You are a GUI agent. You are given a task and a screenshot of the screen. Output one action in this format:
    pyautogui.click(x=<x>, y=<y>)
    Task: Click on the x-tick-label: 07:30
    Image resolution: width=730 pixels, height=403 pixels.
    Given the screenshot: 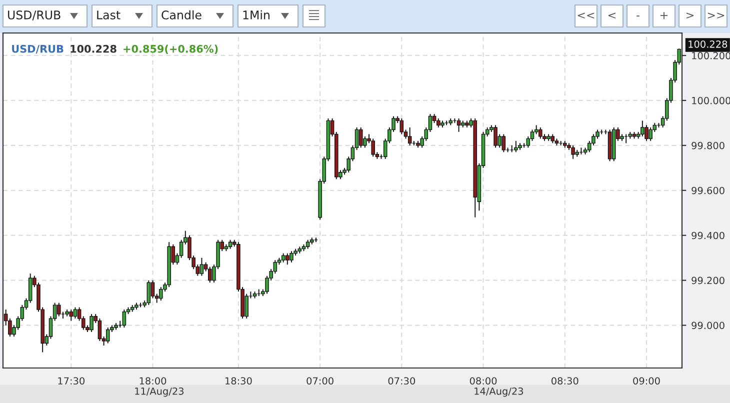 What is the action you would take?
    pyautogui.click(x=402, y=381)
    